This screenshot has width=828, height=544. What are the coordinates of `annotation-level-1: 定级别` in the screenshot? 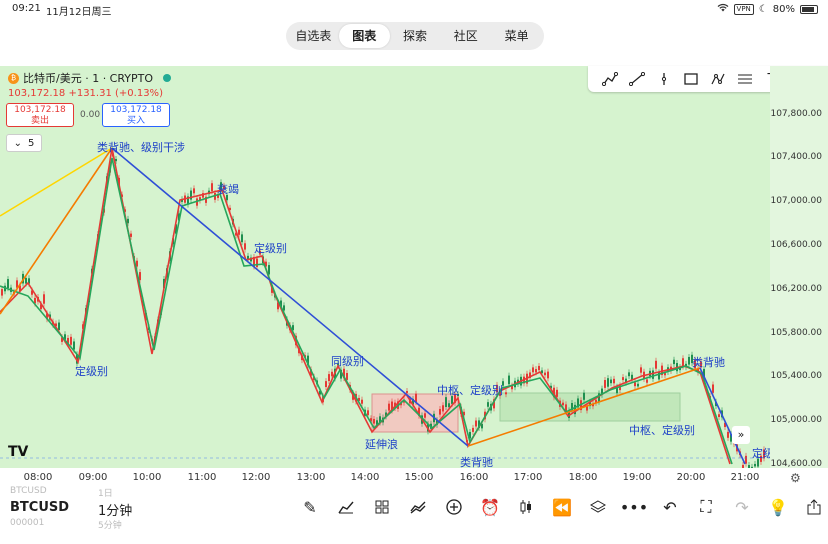 It's located at (270, 248).